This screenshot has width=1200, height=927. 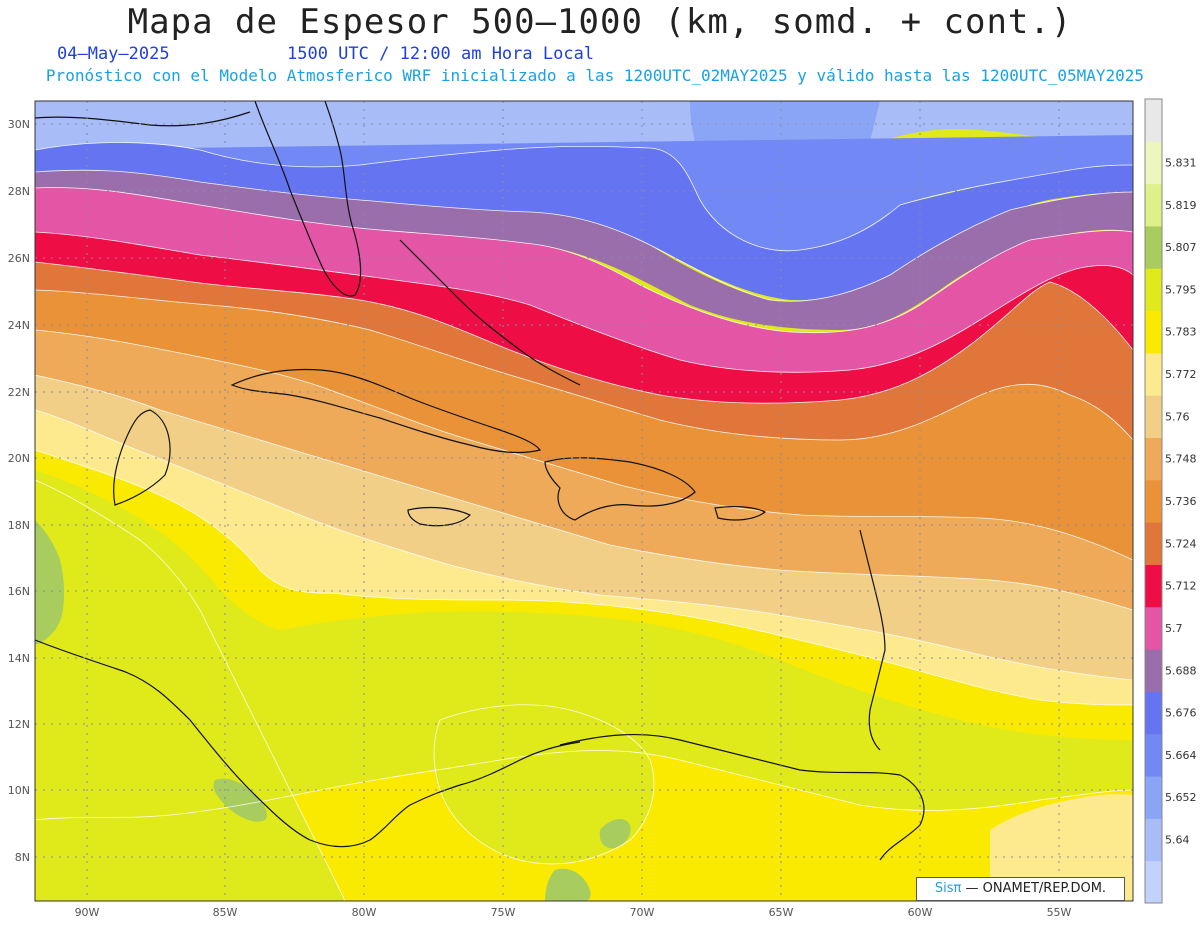 I want to click on band-5.783-center, so click(x=544, y=784).